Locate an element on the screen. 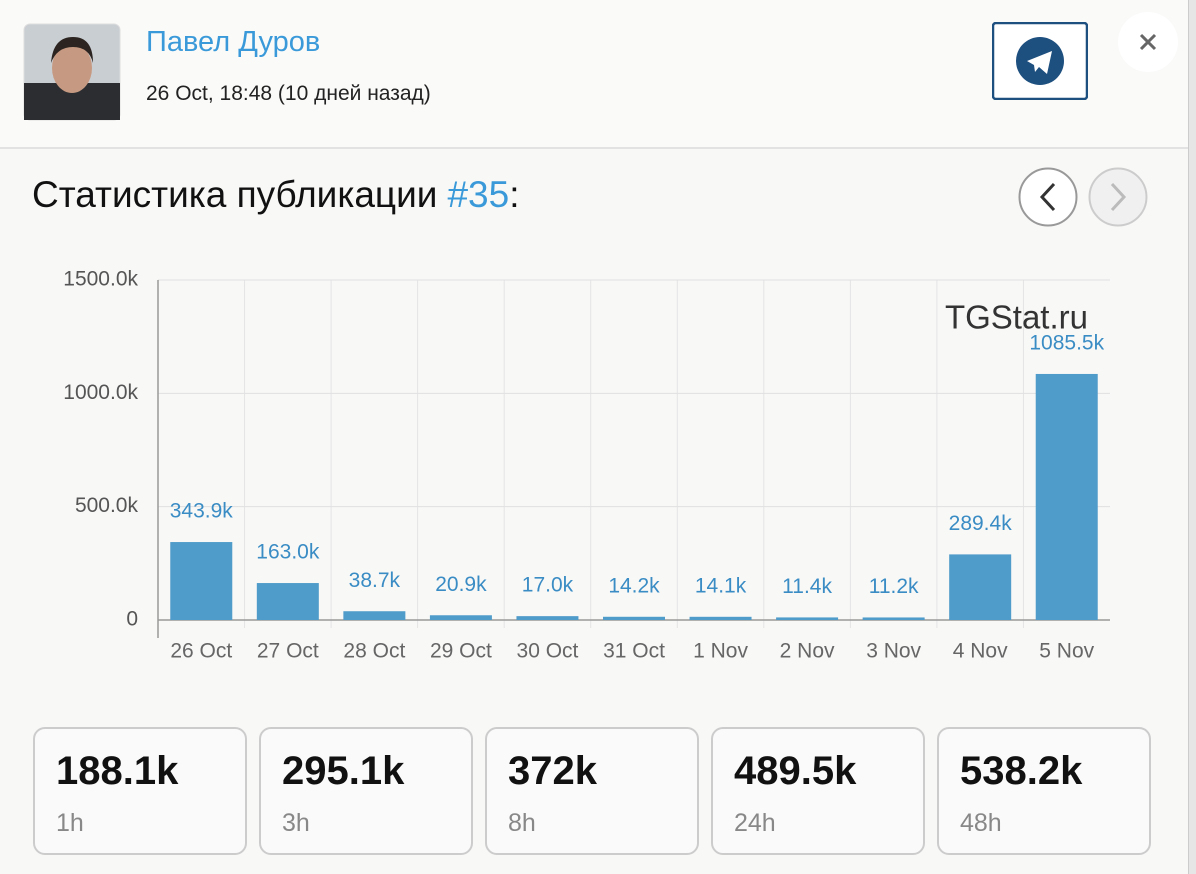  x-tick-label: 30 Oct is located at coordinates (548, 651).